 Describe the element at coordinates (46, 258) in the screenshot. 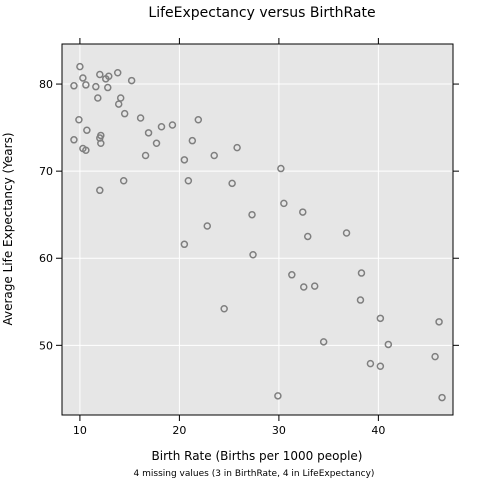

I see `y-tick-label: 60` at that location.